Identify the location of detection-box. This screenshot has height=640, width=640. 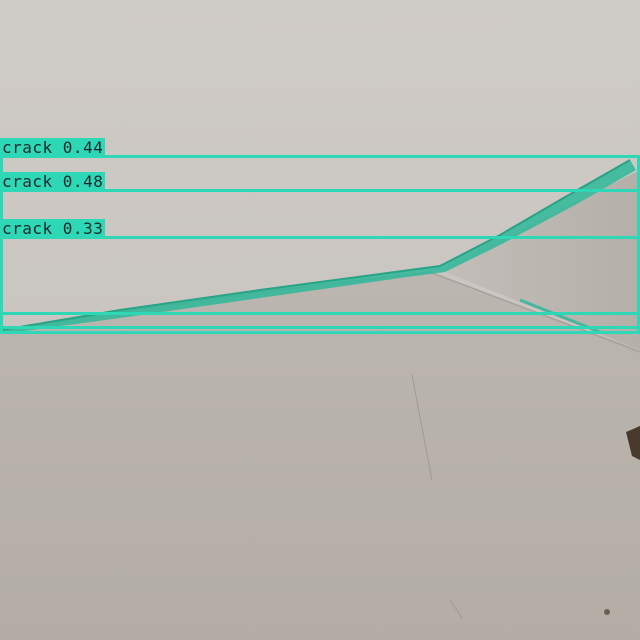
(320, 282).